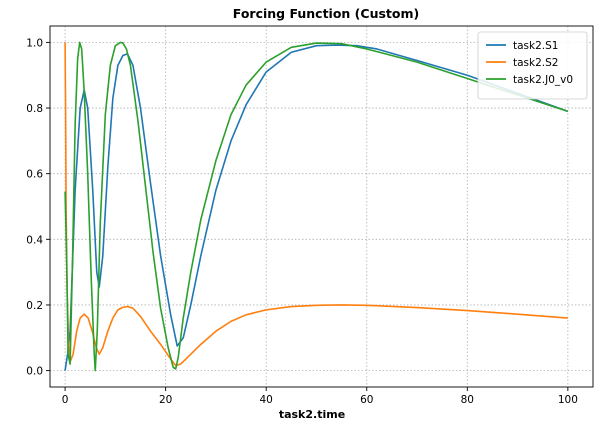  What do you see at coordinates (535, 63) in the screenshot?
I see `legend-label-1: task2.S2` at bounding box center [535, 63].